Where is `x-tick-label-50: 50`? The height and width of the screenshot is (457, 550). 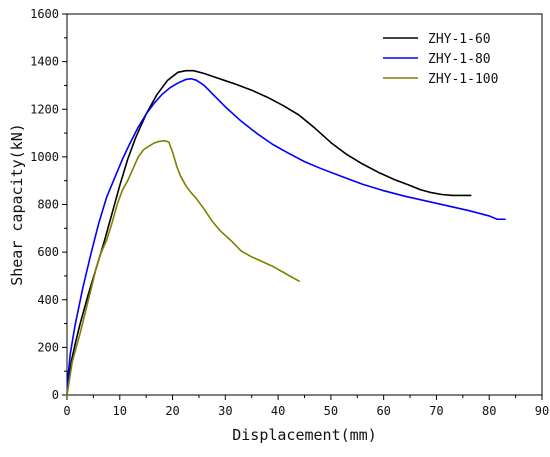
x-tick-label-50: 50 is located at coordinates (331, 411).